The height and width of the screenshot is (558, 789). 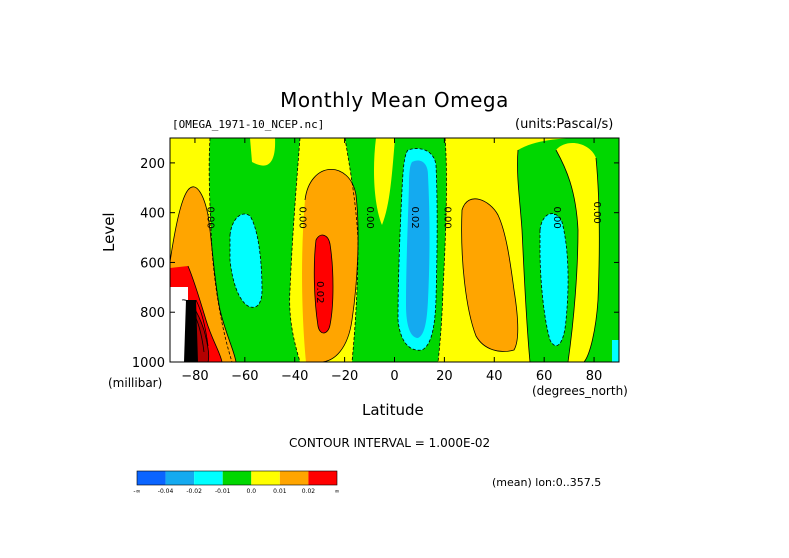 I want to click on x-tick-label: 60, so click(x=544, y=376).